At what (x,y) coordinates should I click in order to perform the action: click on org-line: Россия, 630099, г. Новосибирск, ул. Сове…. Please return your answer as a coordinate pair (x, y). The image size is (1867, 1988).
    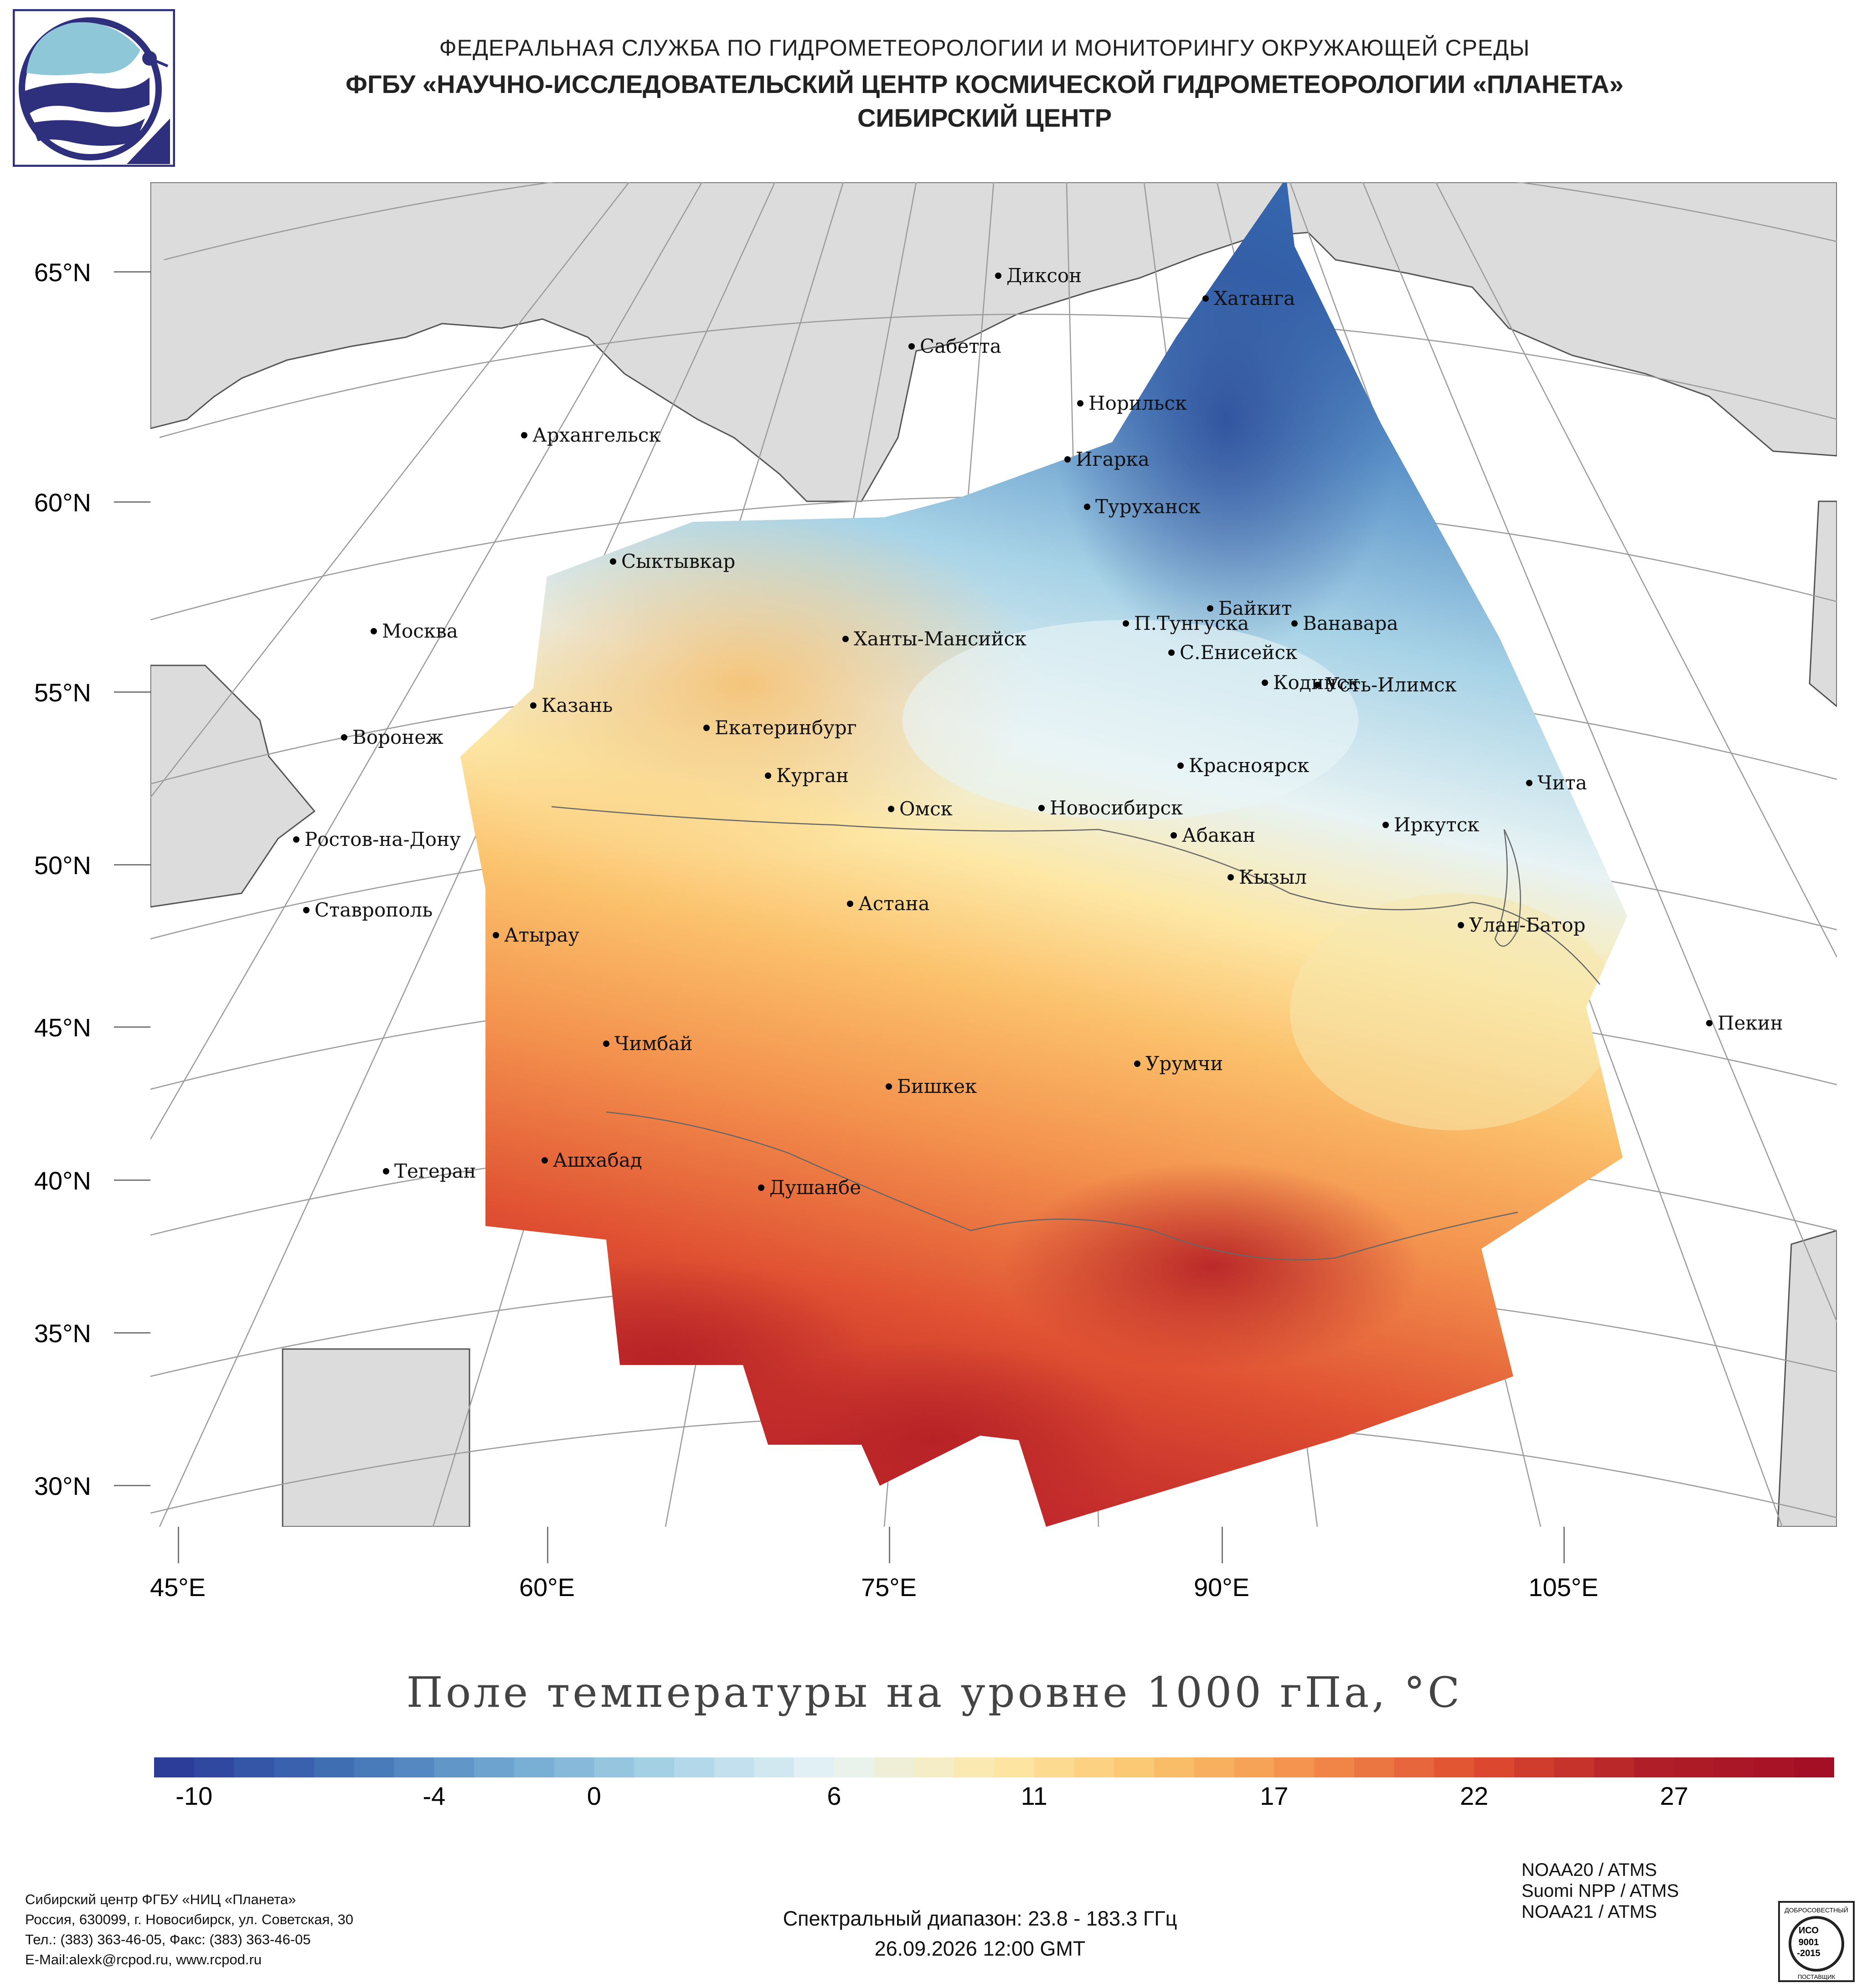
    Looking at the image, I should click on (189, 1919).